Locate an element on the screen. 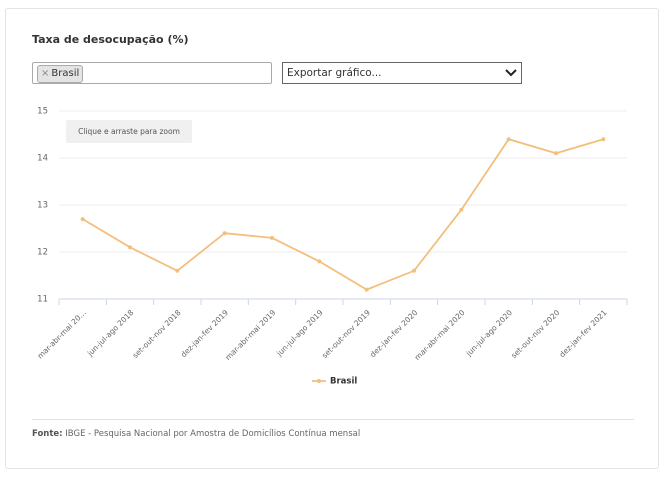 This screenshot has height=477, width=666. separator is located at coordinates (333, 419).